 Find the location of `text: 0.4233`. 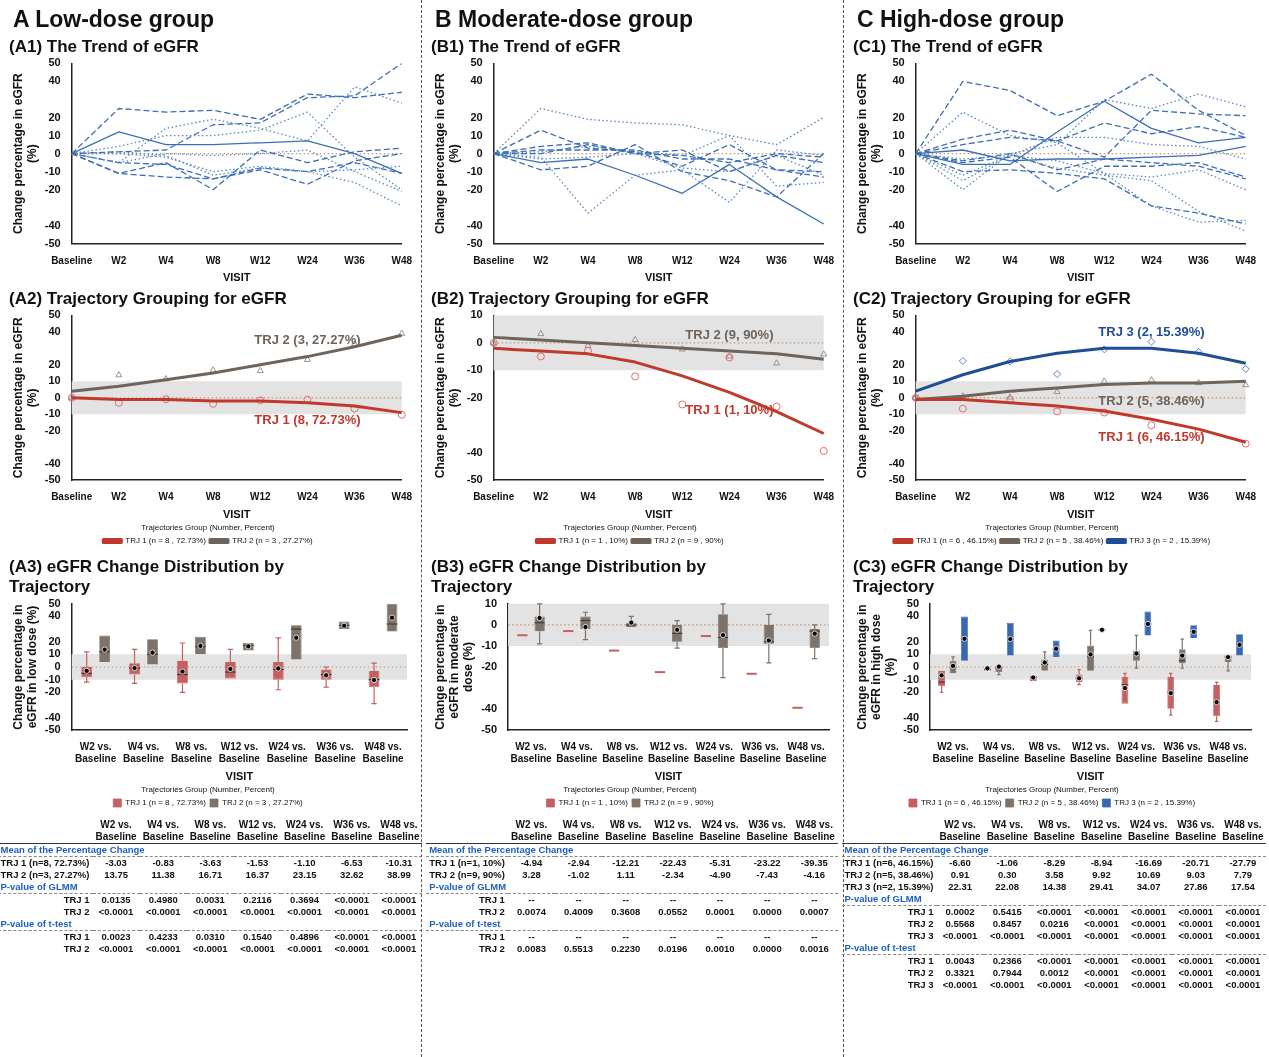

text: 0.4233 is located at coordinates (163, 936).